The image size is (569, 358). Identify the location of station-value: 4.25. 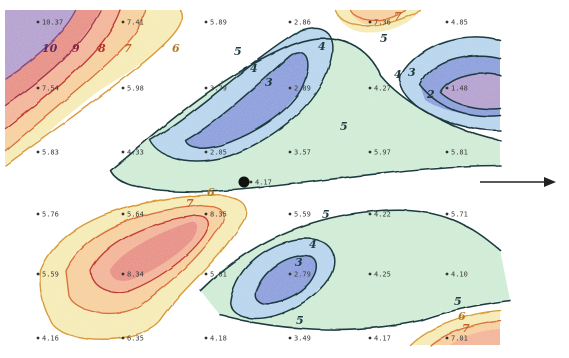
(382, 275).